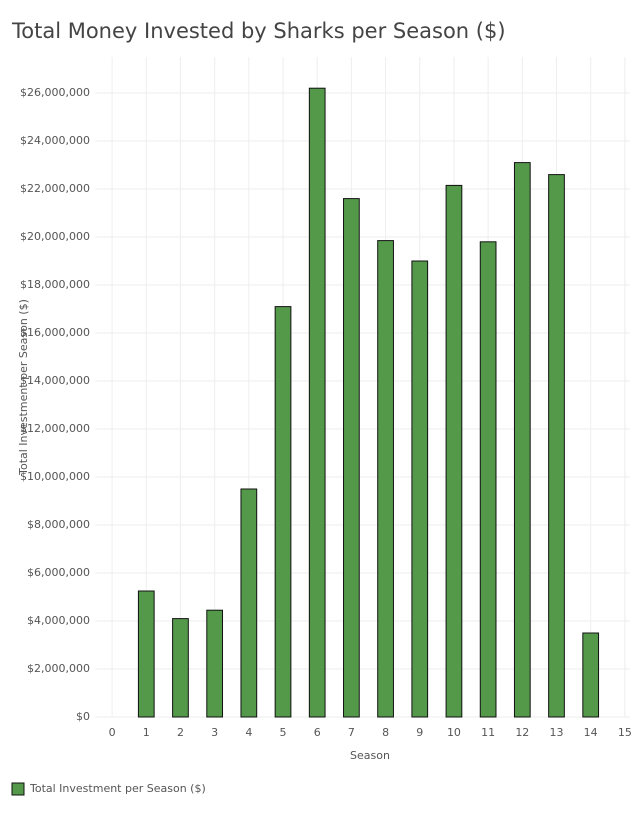  What do you see at coordinates (55, 380) in the screenshot?
I see `y-tick-label: $14,000,000` at bounding box center [55, 380].